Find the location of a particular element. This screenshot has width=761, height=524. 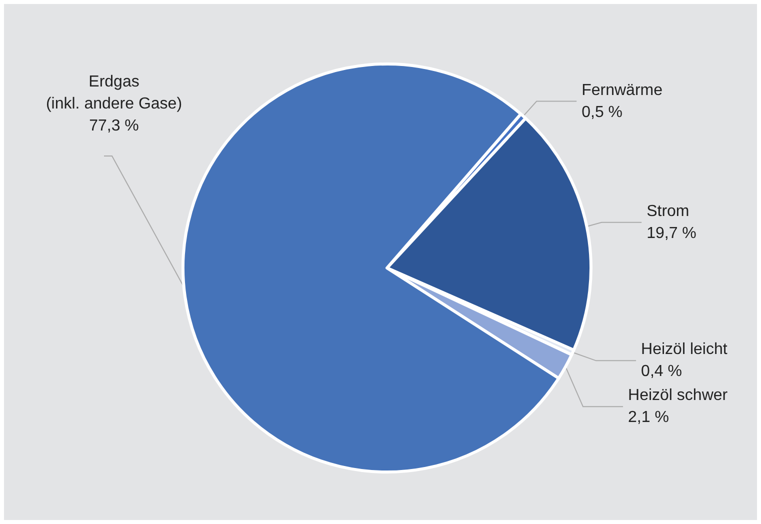

data-label: 0,4 % is located at coordinates (661, 371).